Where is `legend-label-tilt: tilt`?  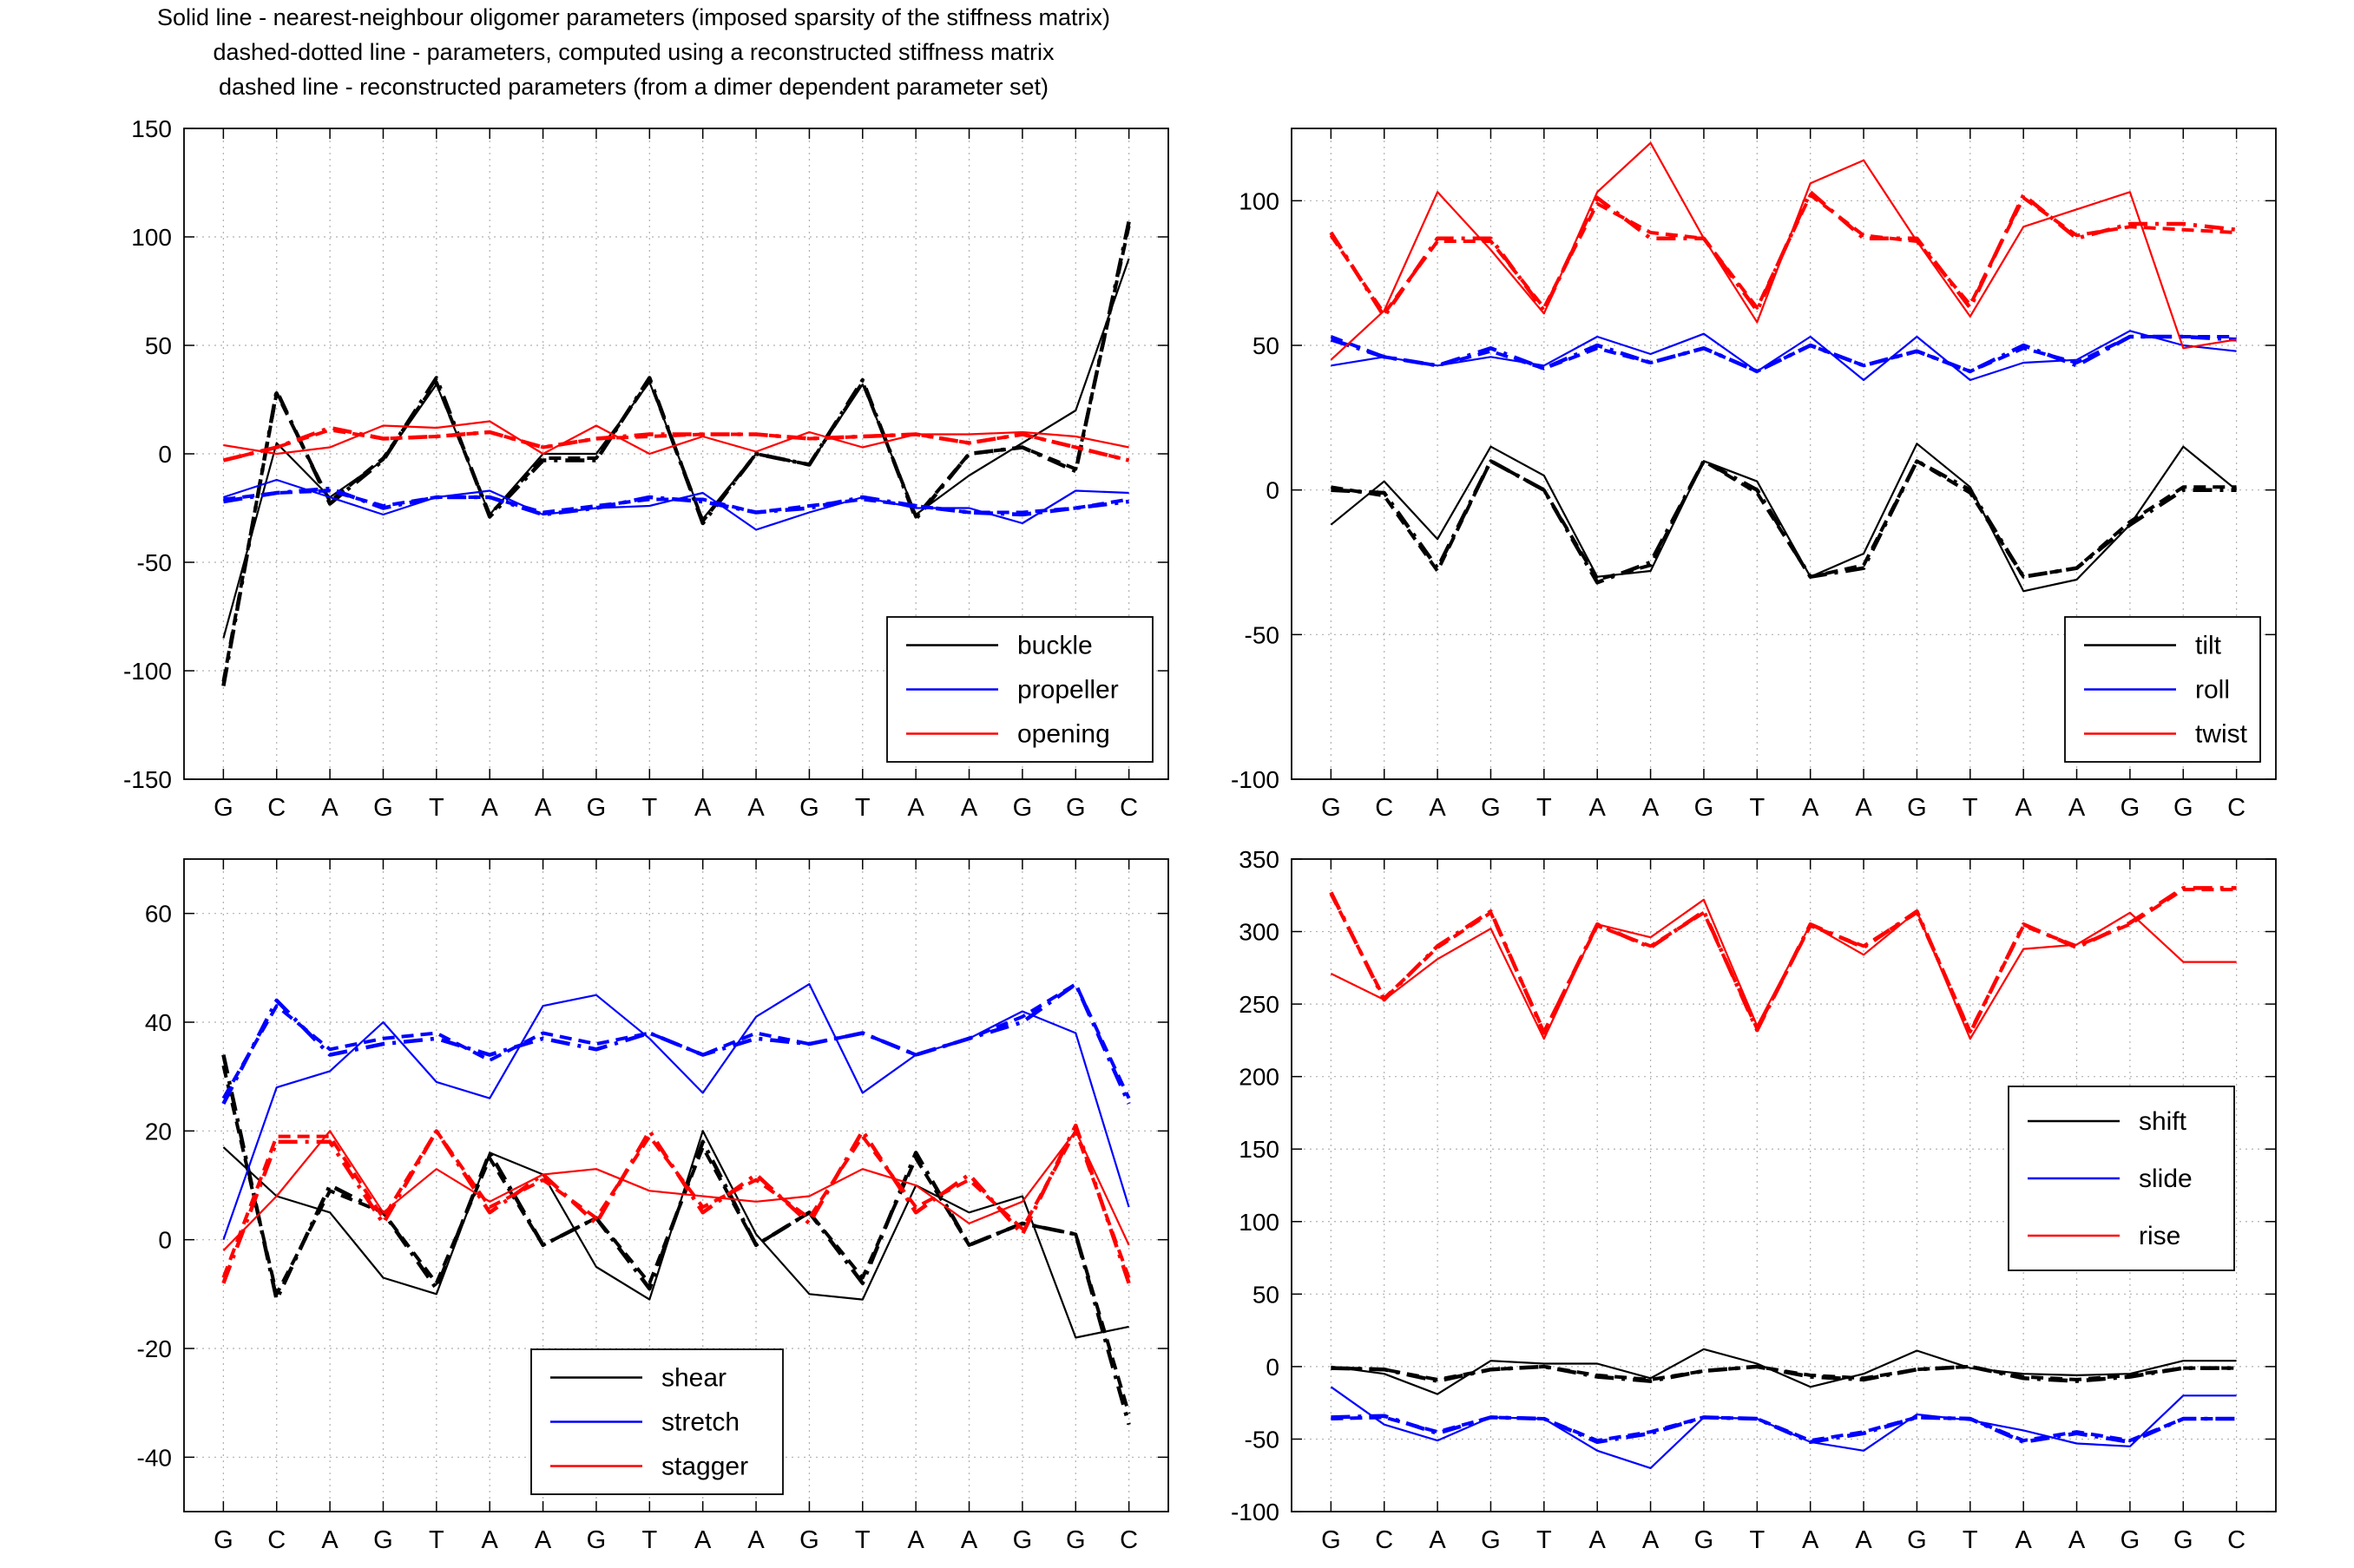 legend-label-tilt: tilt is located at coordinates (2209, 646).